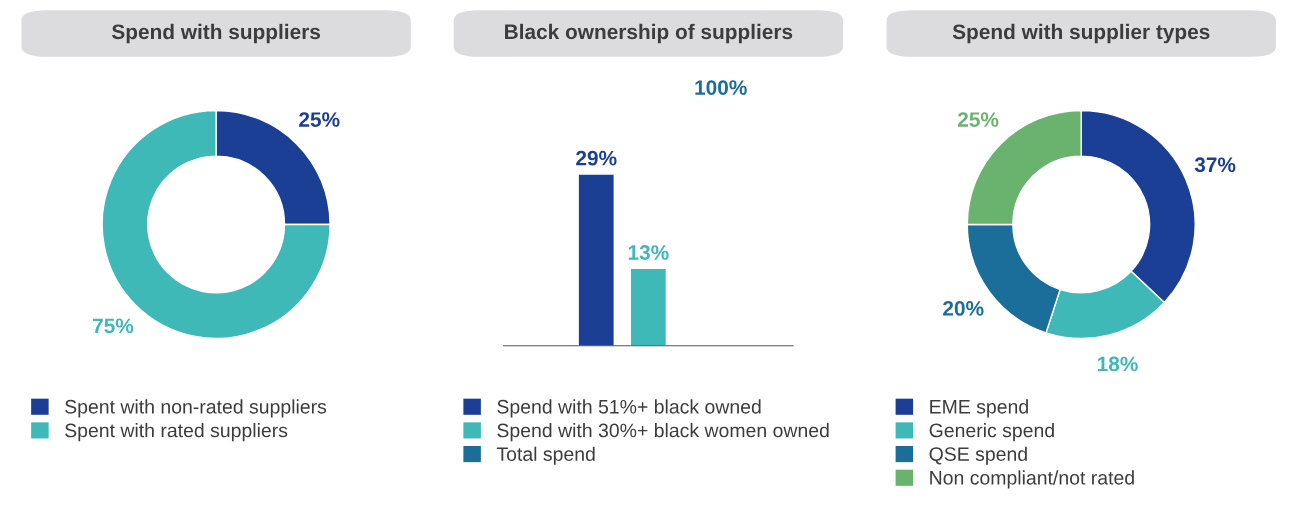  What do you see at coordinates (596, 158) in the screenshot?
I see `data-label: 29%` at bounding box center [596, 158].